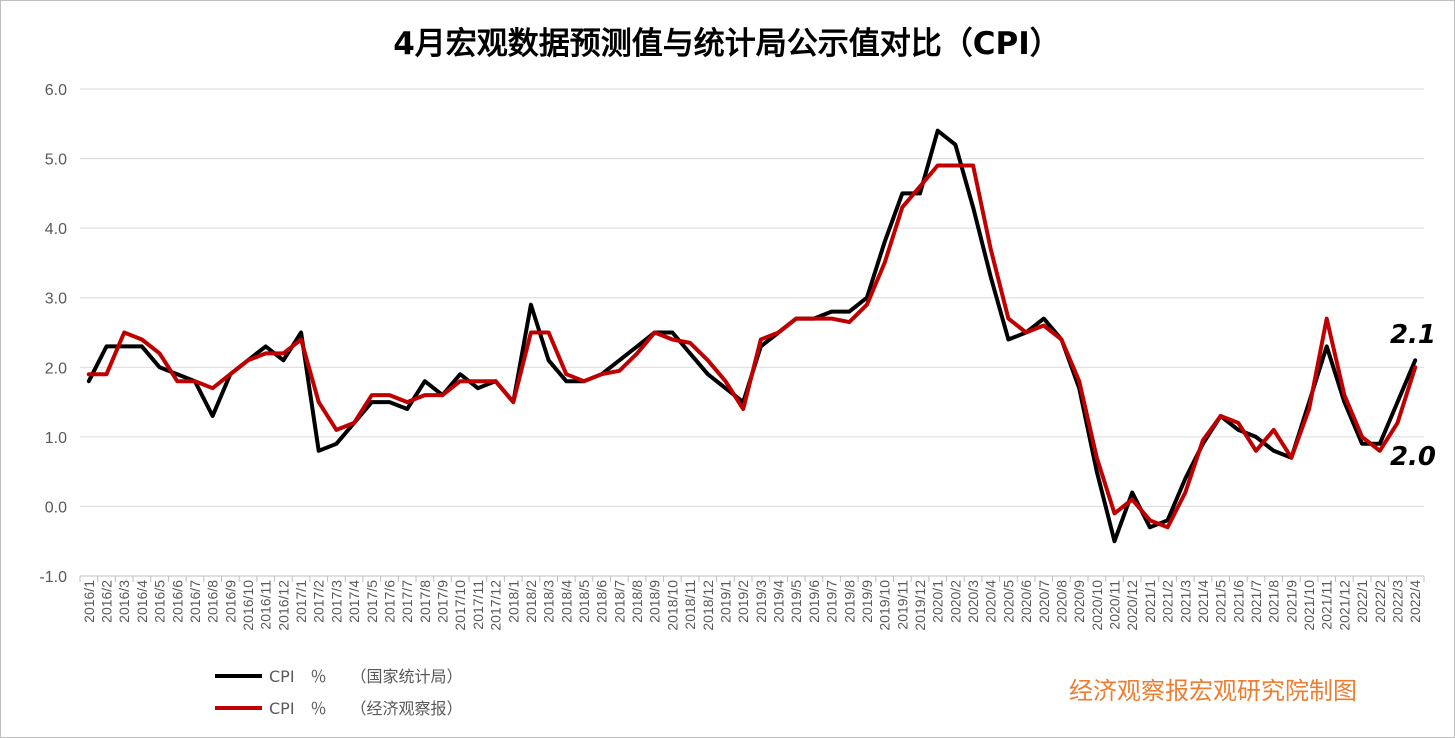 This screenshot has width=1455, height=738. What do you see at coordinates (1309, 605) in the screenshot?
I see `x-tick-label: 2021/10` at bounding box center [1309, 605].